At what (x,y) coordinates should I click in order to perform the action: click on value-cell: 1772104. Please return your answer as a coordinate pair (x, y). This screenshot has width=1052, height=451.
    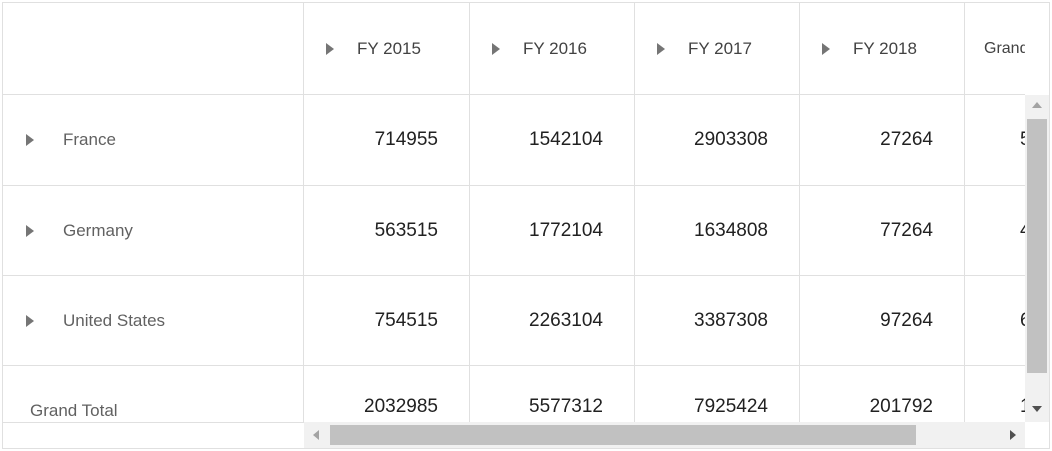
    Looking at the image, I should click on (552, 231).